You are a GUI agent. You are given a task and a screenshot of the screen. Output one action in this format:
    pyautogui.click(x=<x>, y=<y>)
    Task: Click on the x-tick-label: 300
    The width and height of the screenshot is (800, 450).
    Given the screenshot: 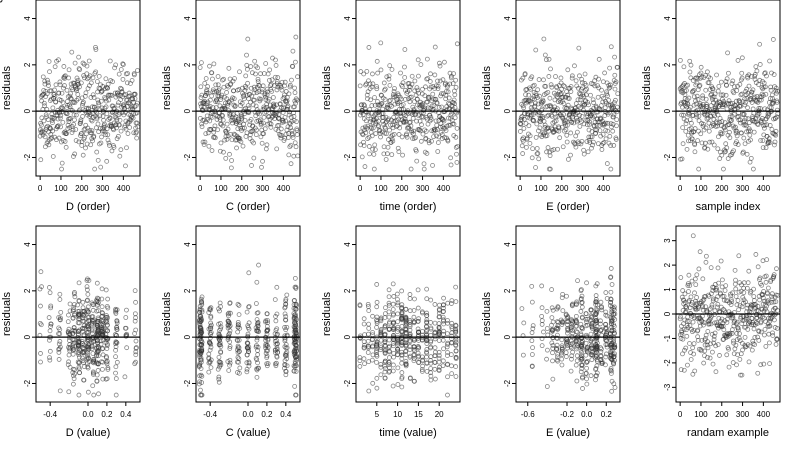 What is the action you would take?
    pyautogui.click(x=743, y=188)
    